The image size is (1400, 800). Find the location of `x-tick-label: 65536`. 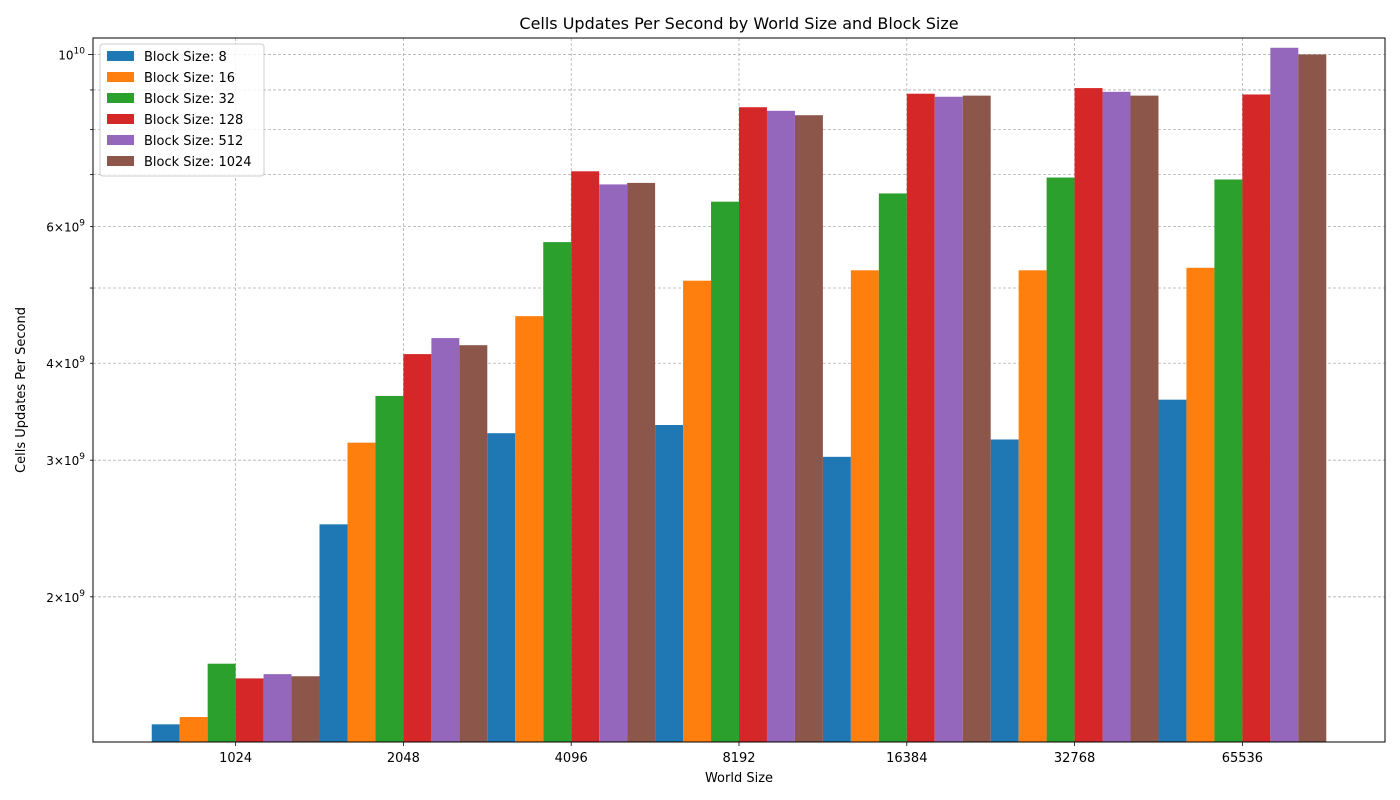

x-tick-label: 65536 is located at coordinates (1242, 758).